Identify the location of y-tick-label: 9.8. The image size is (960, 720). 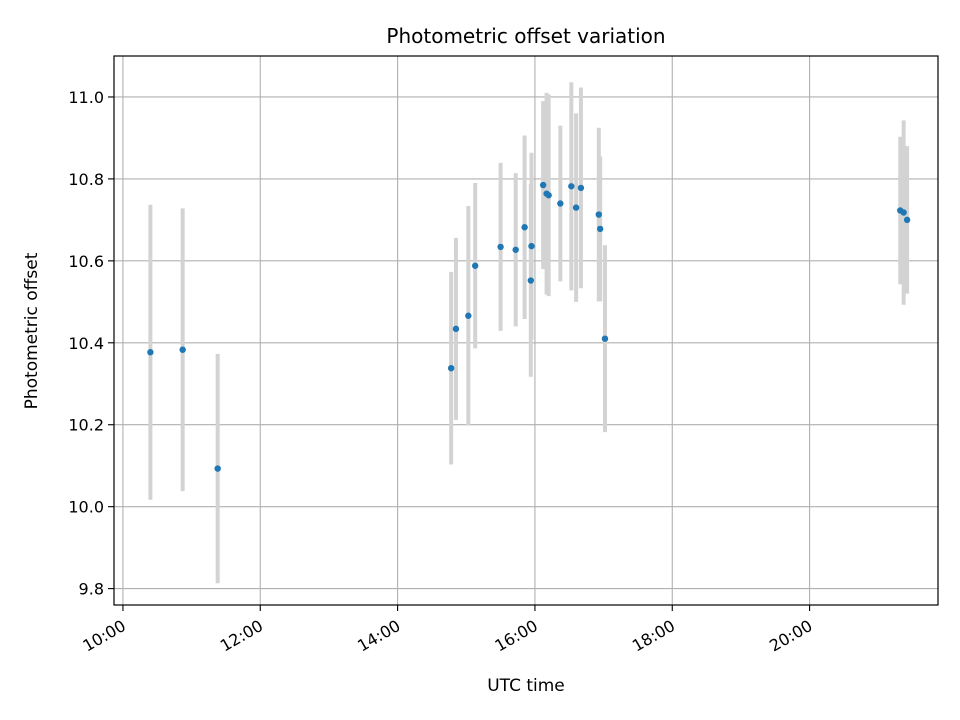
(91, 589).